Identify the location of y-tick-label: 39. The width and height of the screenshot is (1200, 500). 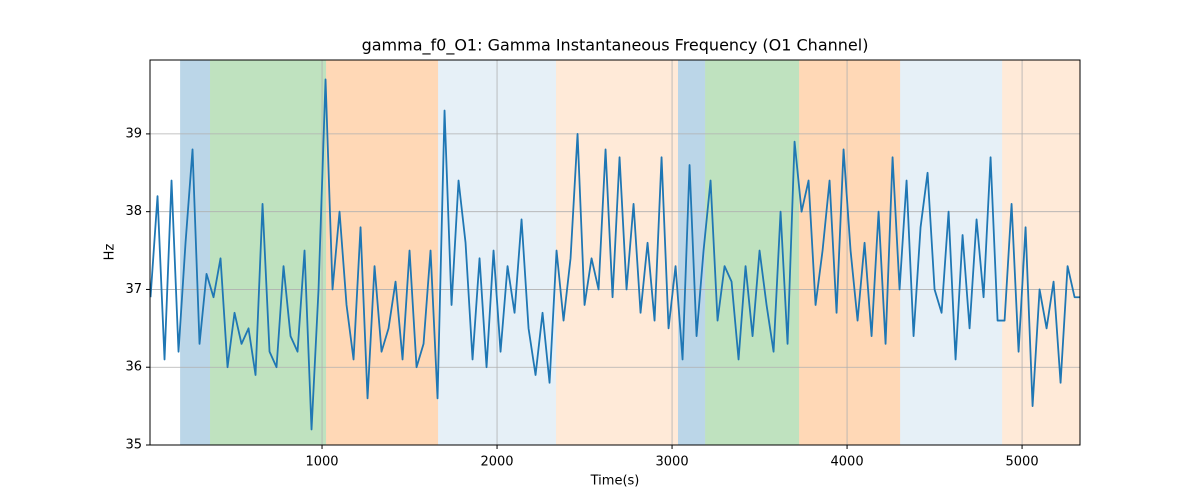
(133, 133).